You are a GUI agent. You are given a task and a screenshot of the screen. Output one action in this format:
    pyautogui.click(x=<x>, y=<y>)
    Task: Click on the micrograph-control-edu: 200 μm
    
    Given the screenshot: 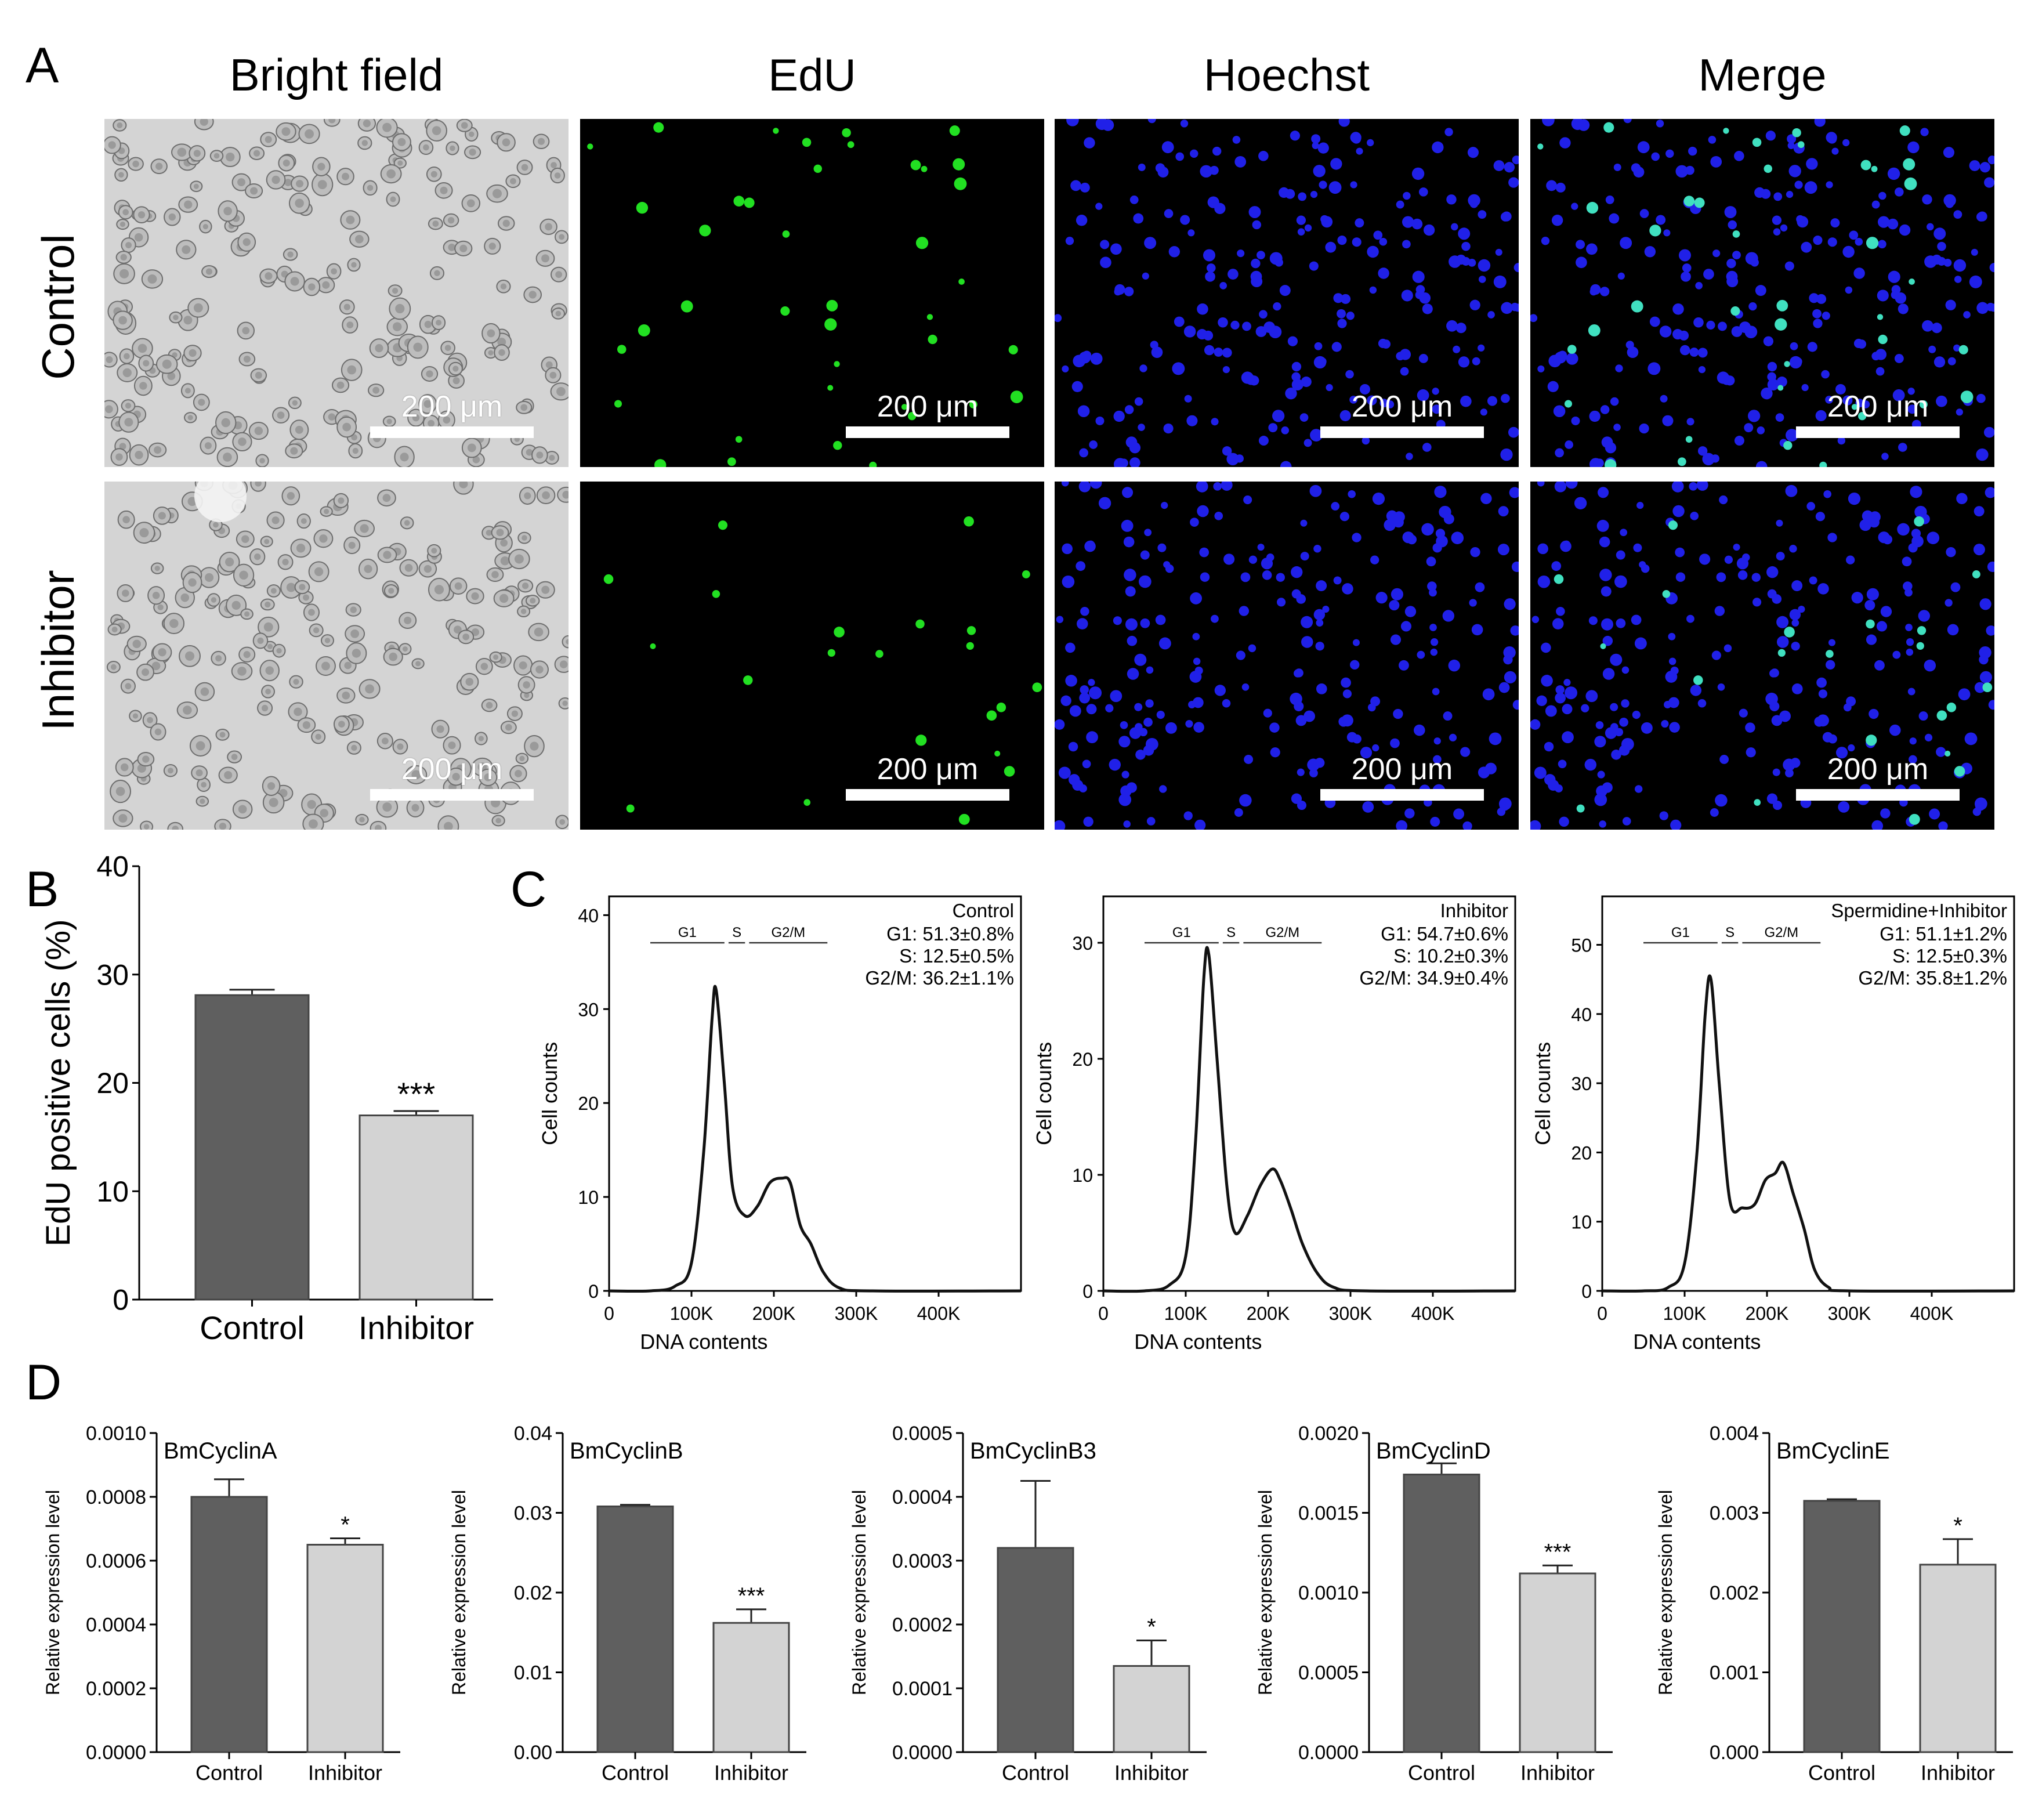 What is the action you would take?
    pyautogui.click(x=812, y=293)
    